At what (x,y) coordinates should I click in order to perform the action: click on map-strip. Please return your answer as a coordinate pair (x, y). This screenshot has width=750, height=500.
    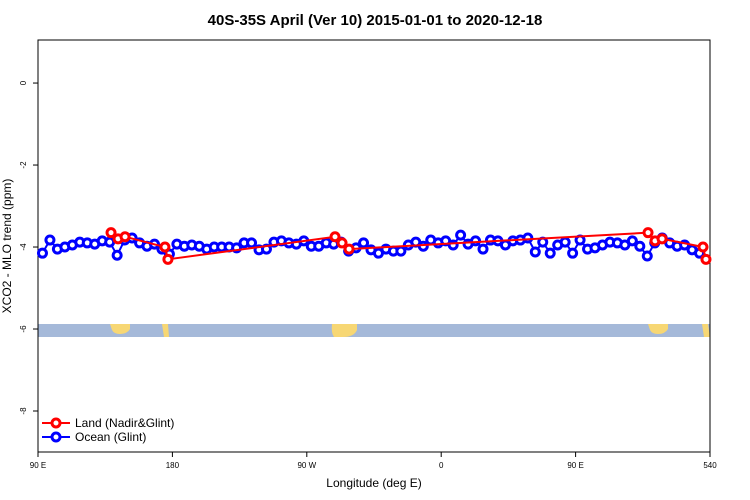
    Looking at the image, I should click on (374, 330).